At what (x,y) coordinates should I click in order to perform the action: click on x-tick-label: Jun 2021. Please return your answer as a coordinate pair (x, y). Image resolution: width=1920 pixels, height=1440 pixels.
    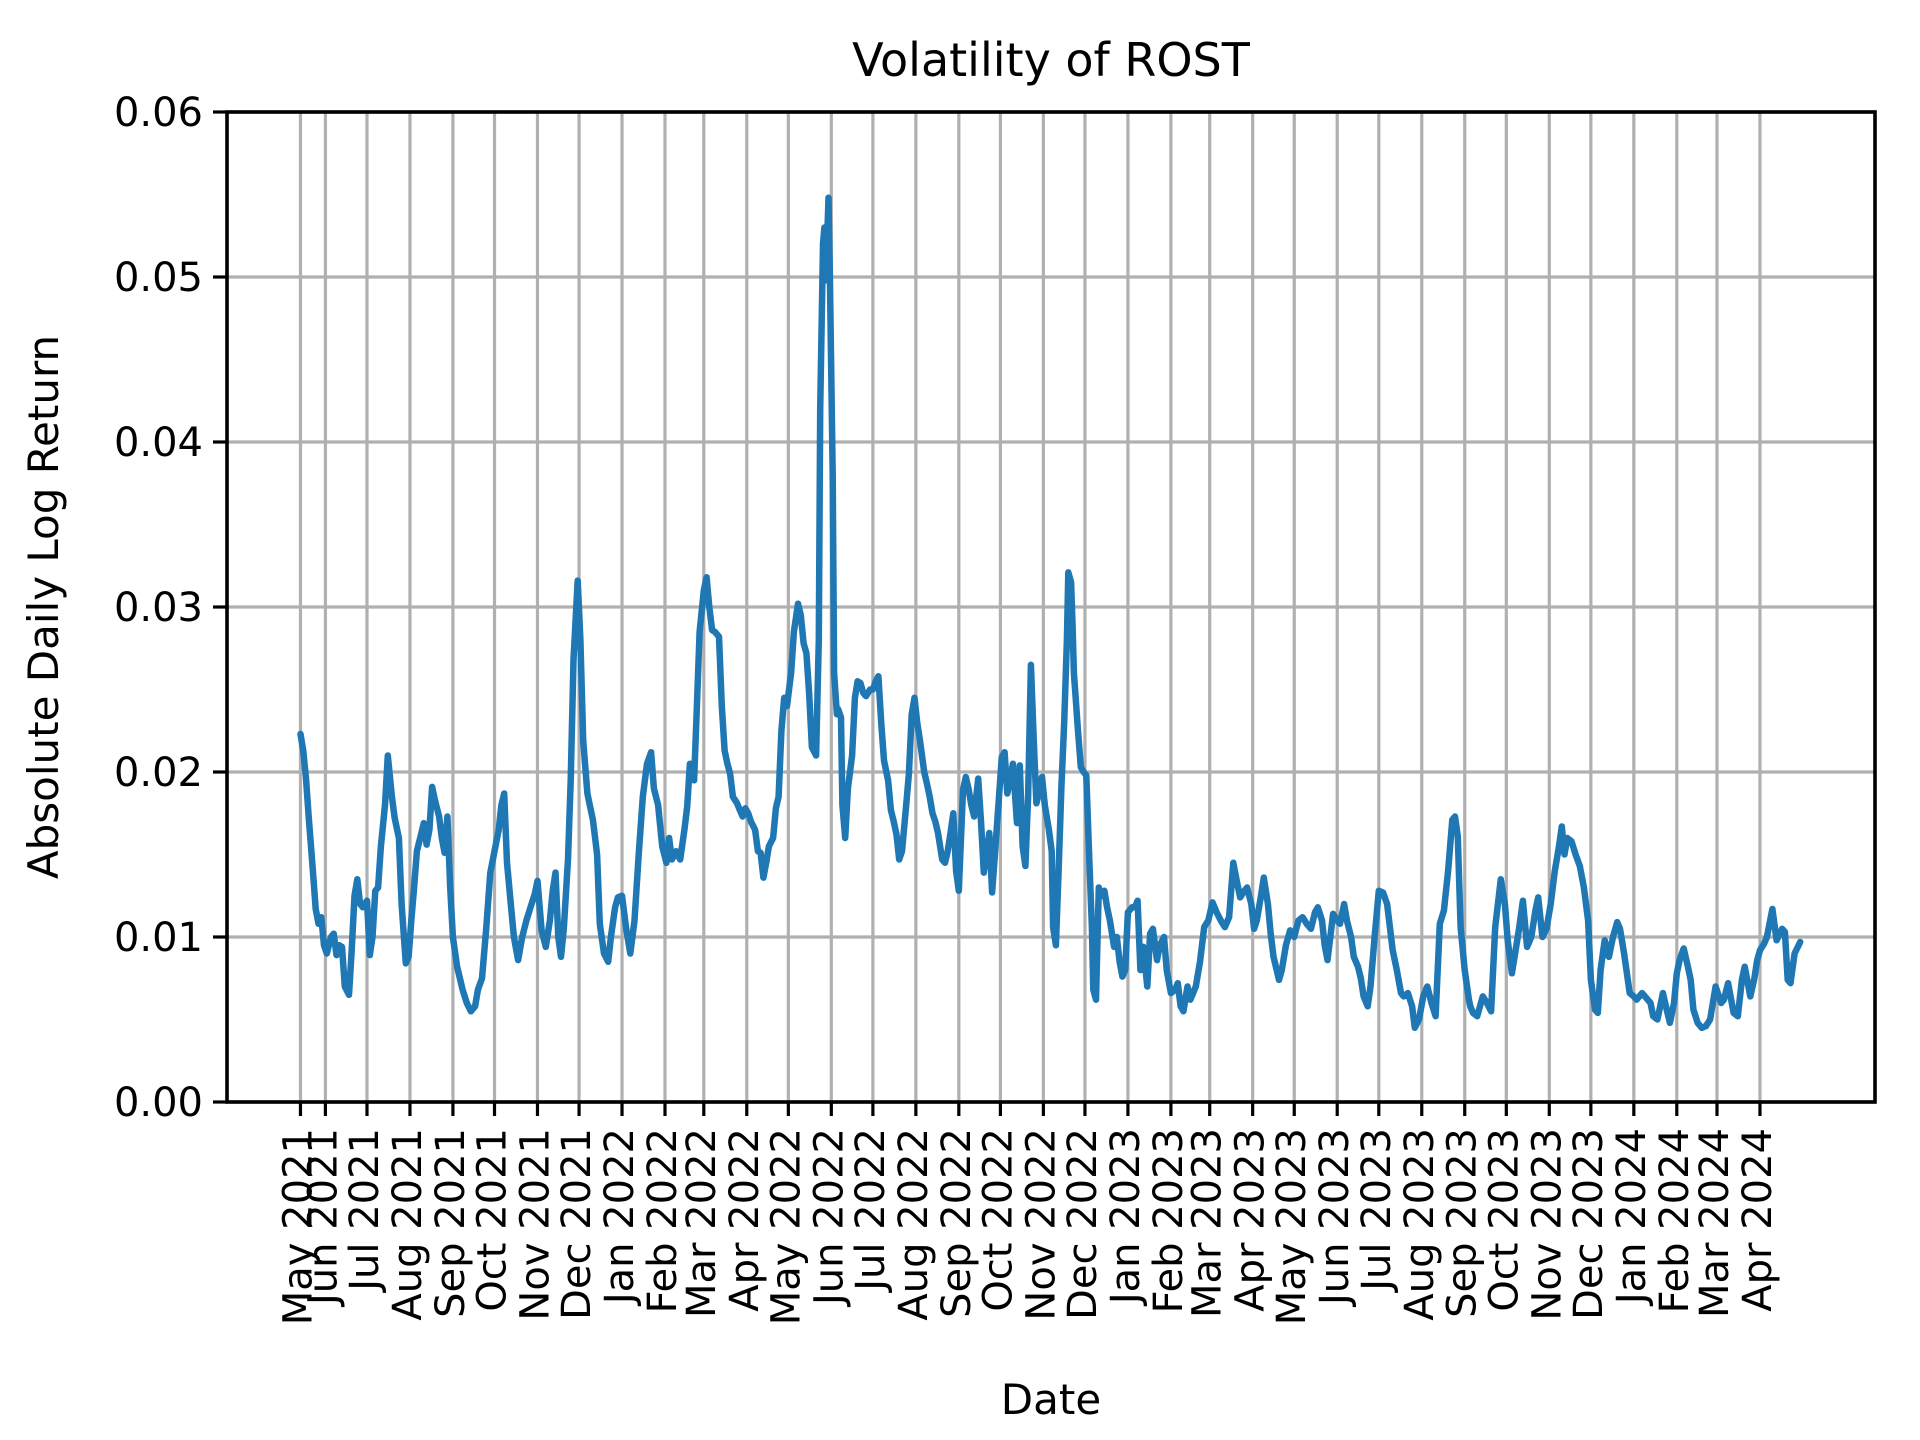
    Looking at the image, I should click on (323, 1218).